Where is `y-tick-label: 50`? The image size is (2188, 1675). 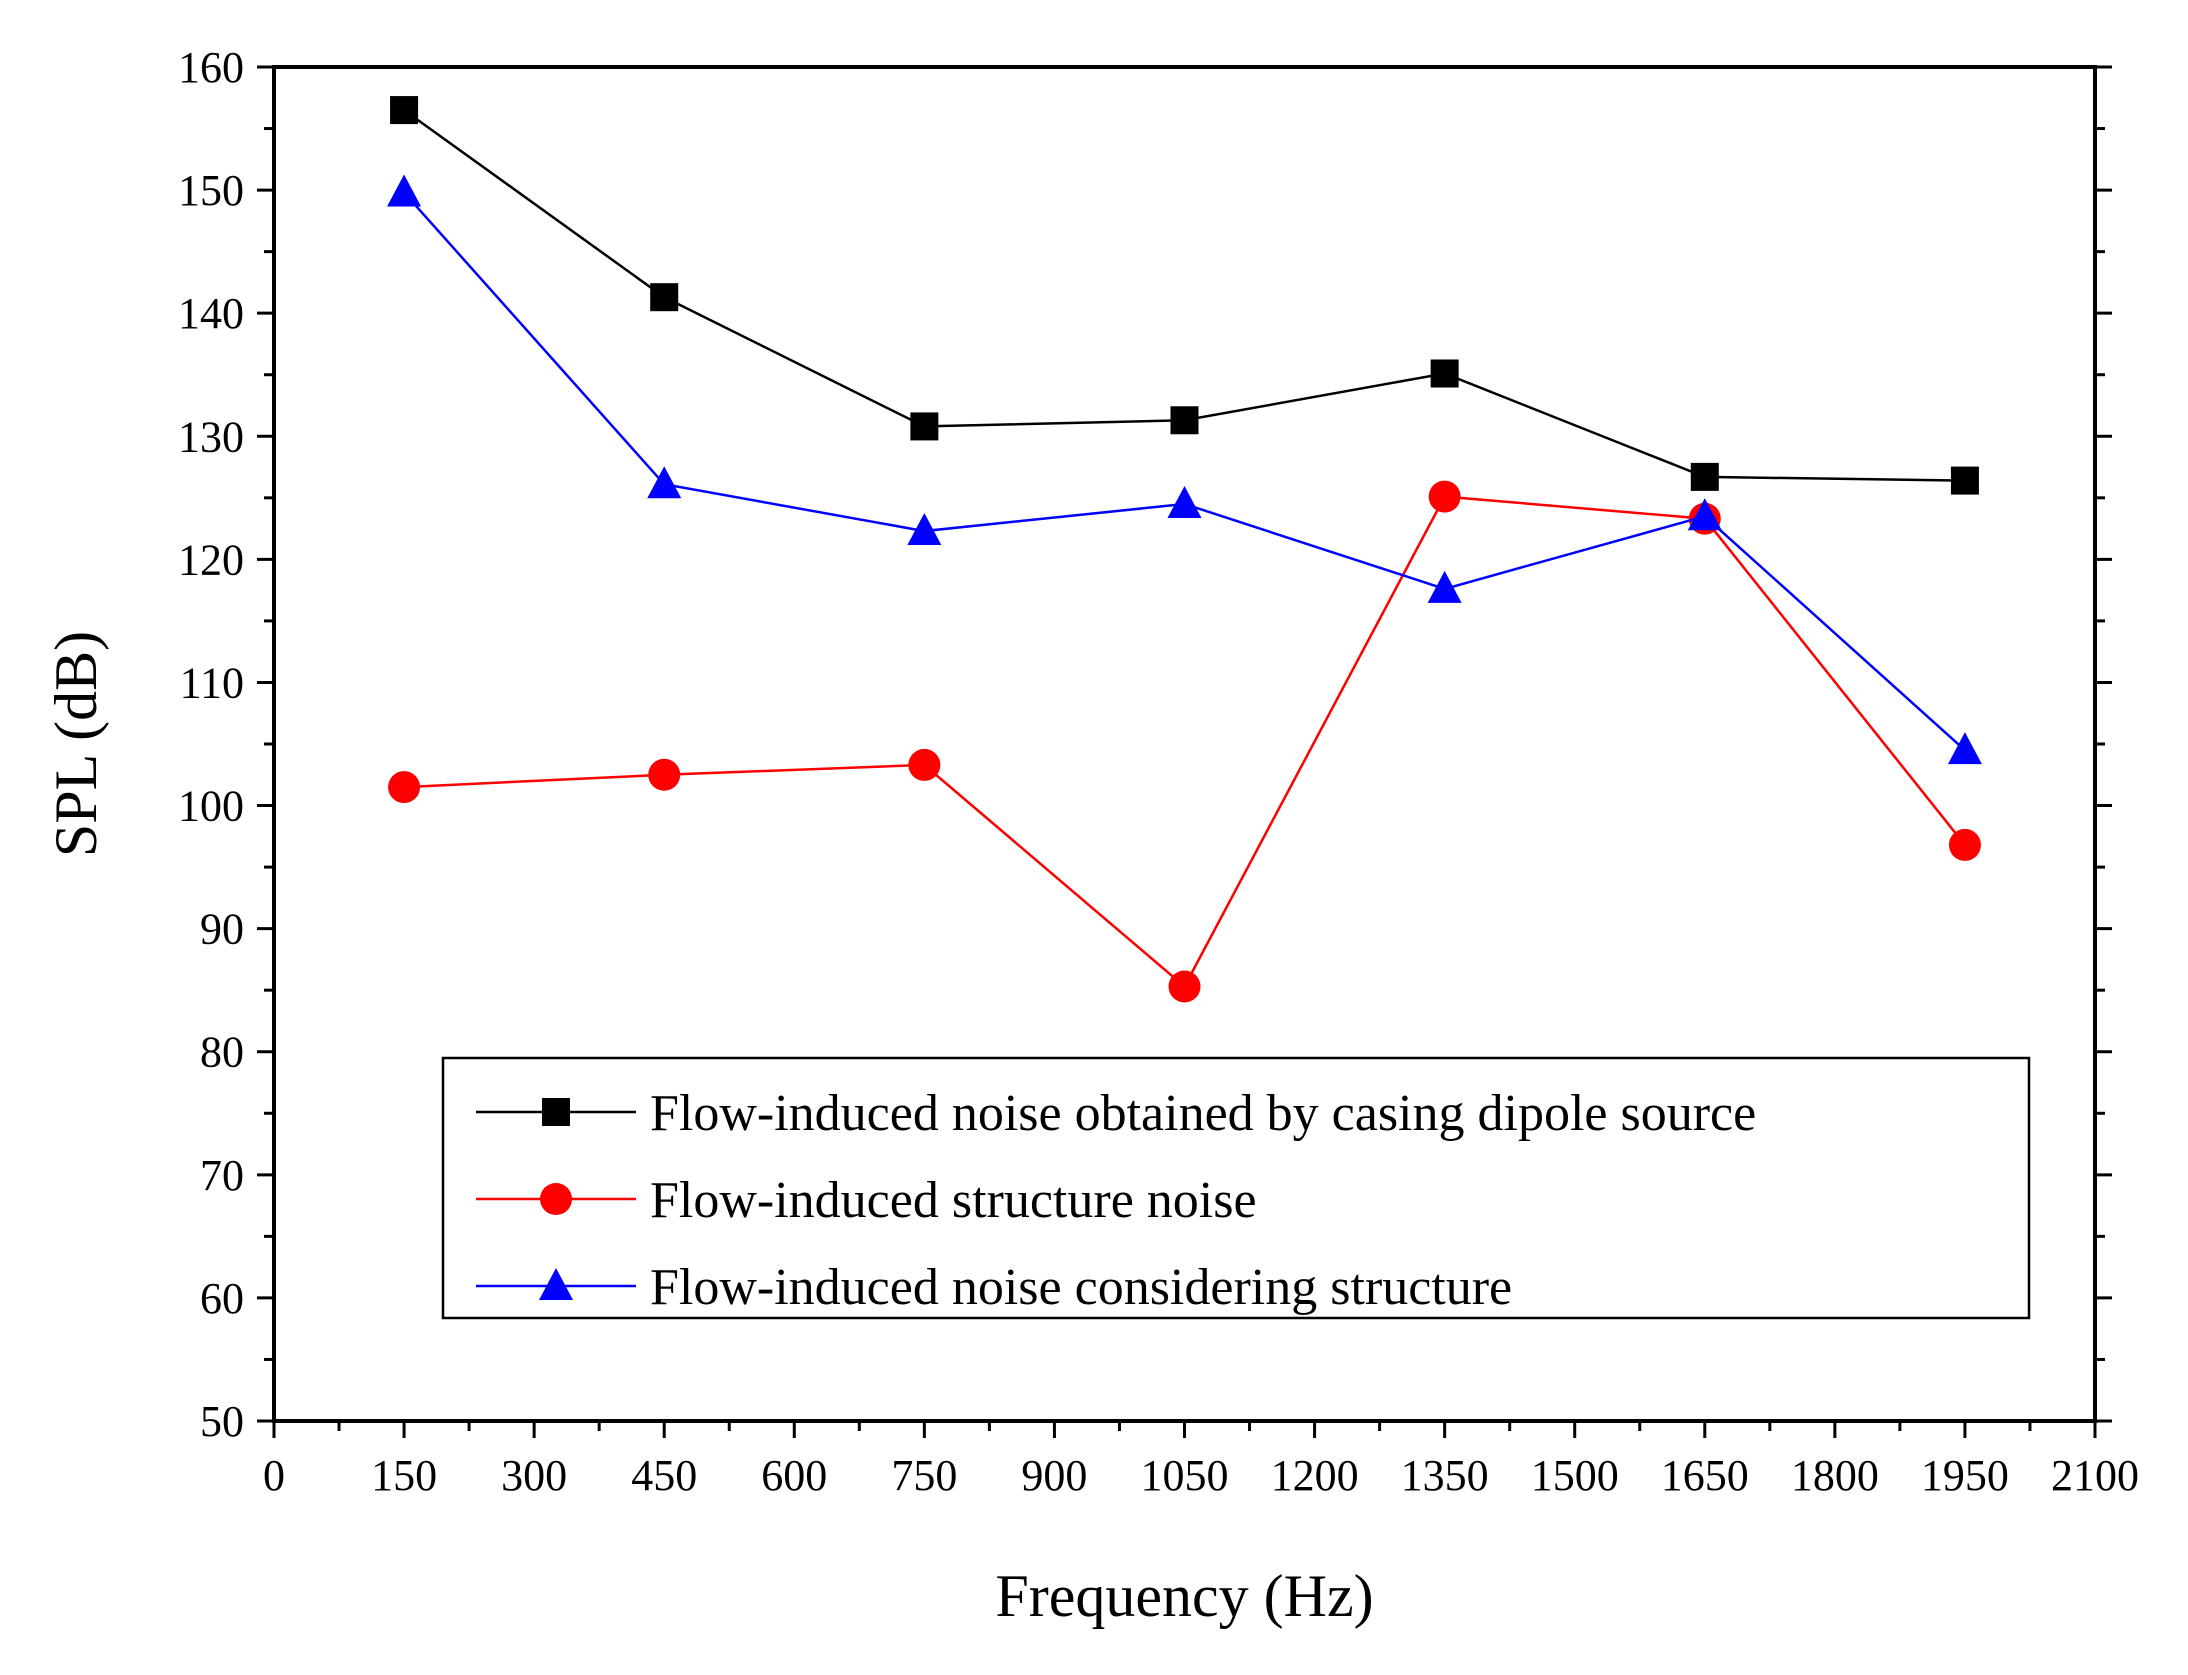 y-tick-label: 50 is located at coordinates (222, 1421).